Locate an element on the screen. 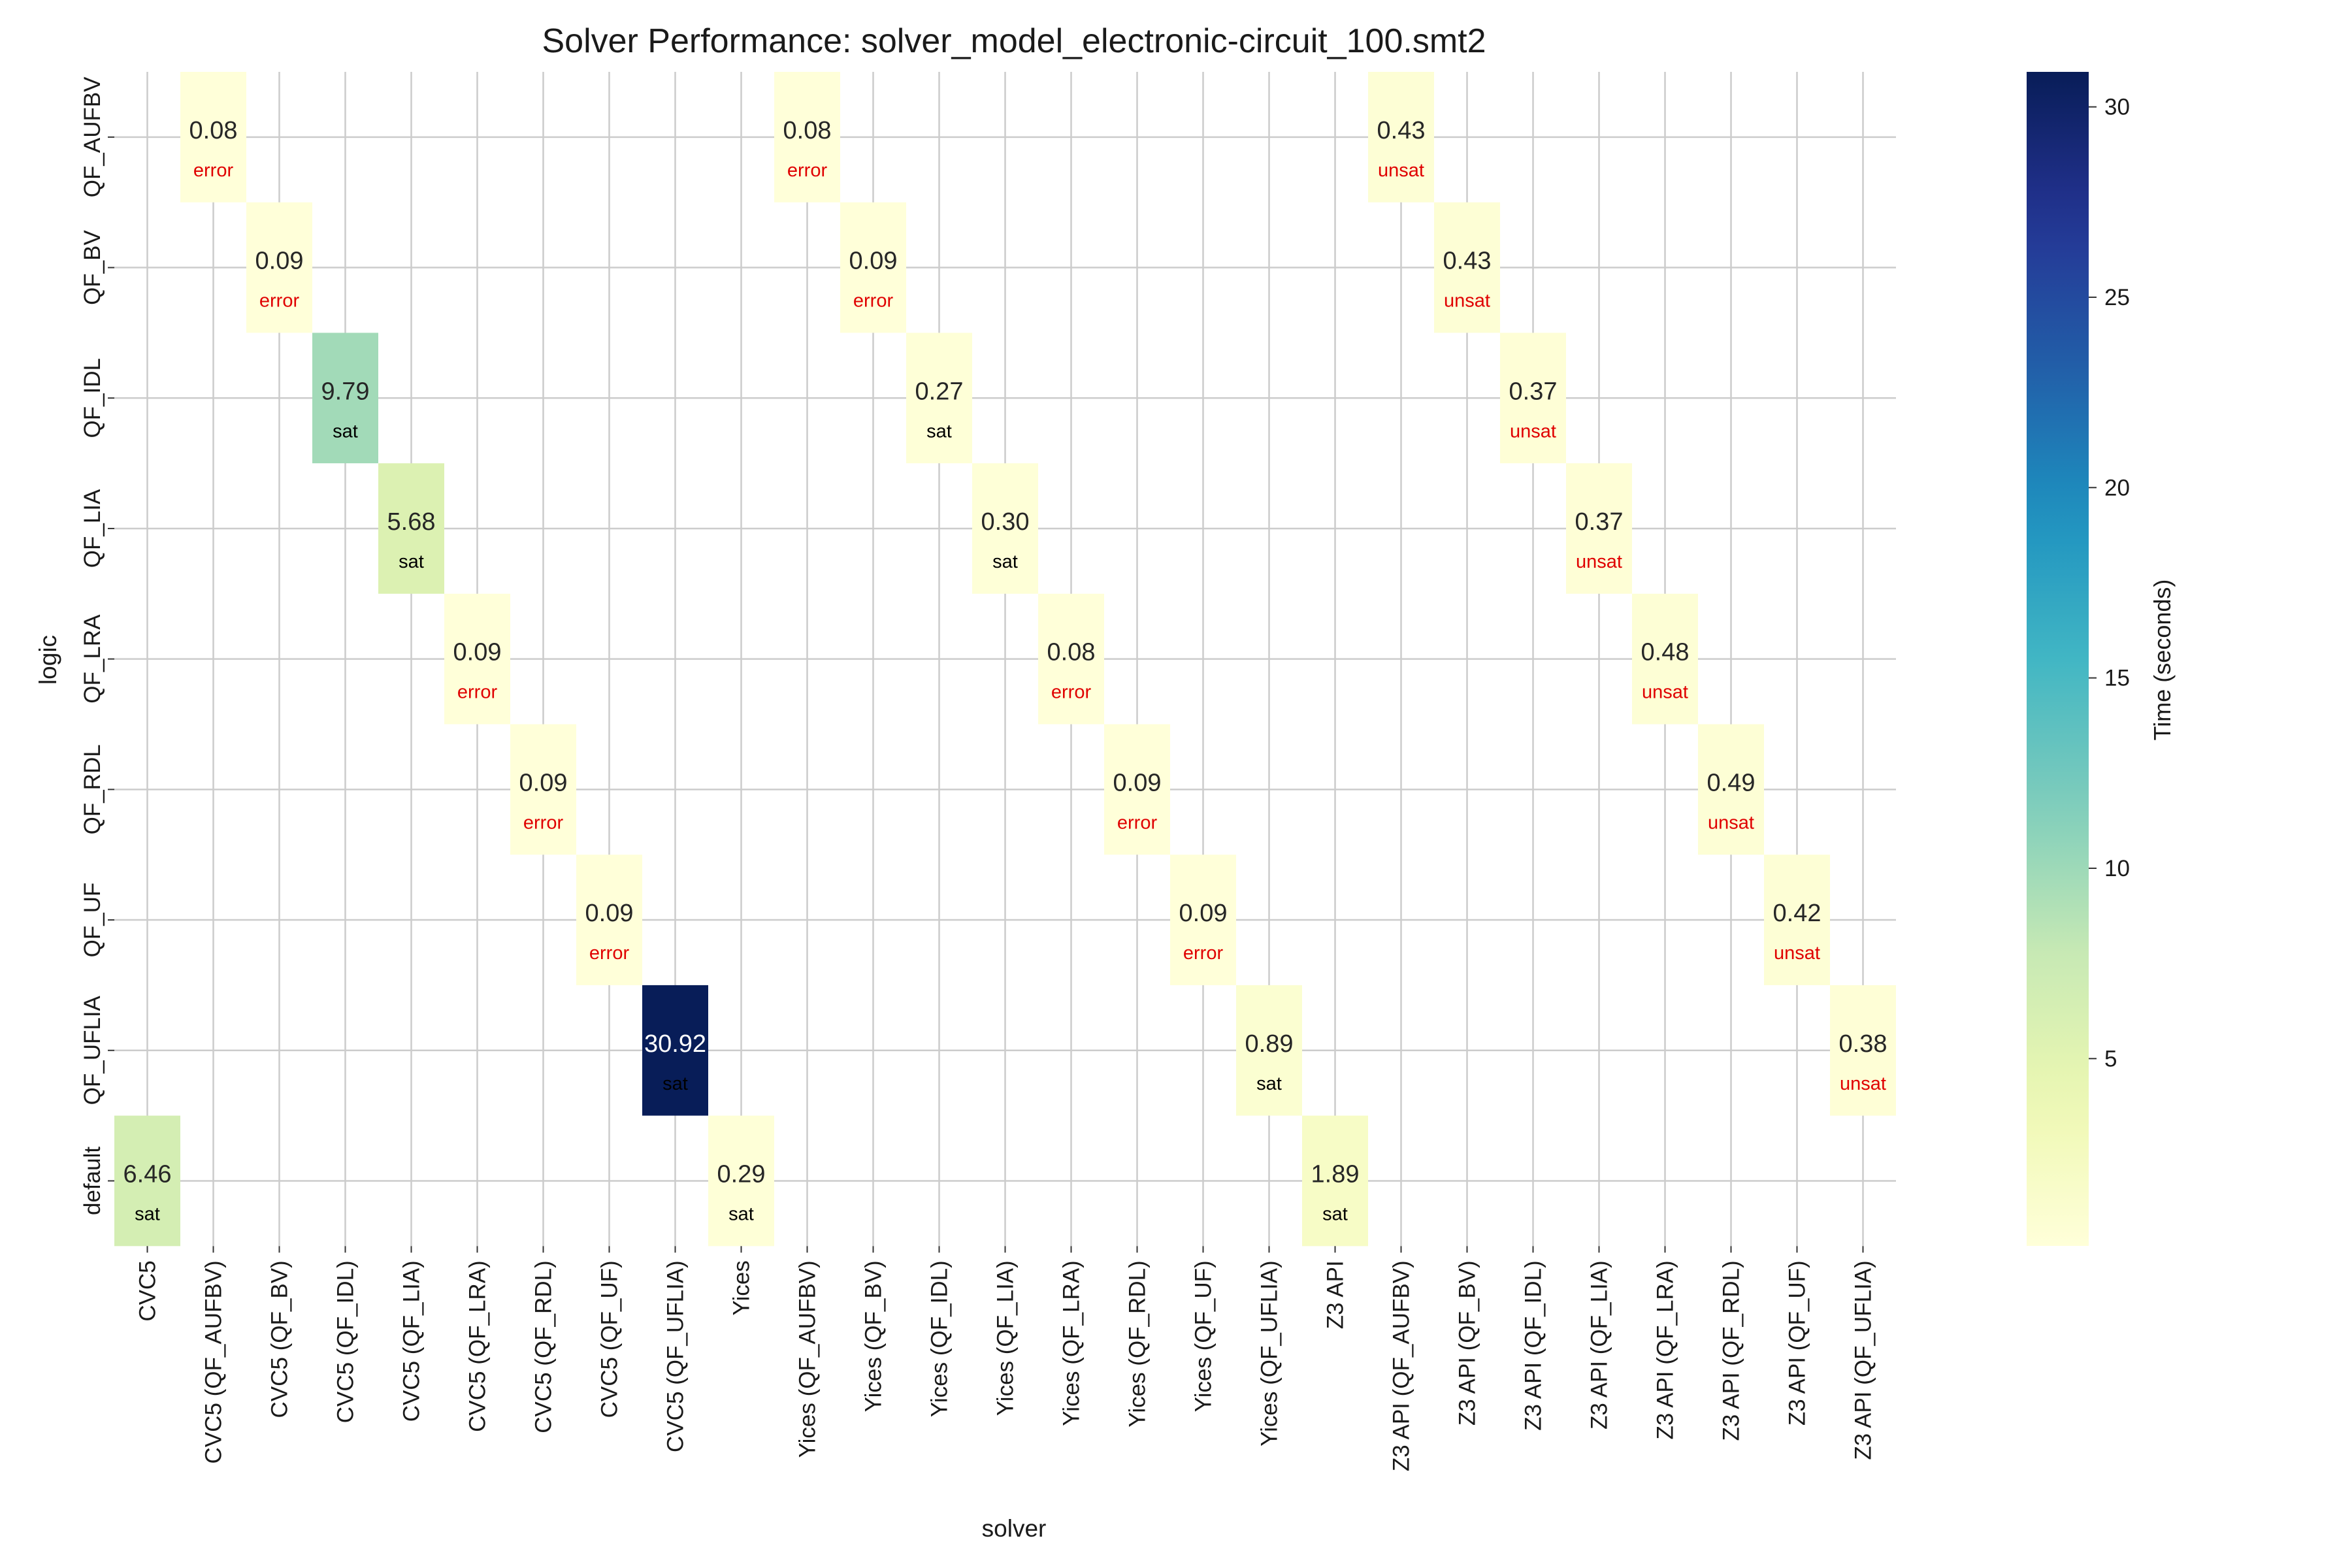 The width and height of the screenshot is (2352, 1568). y-tick-label: QF_LRA is located at coordinates (92, 659).